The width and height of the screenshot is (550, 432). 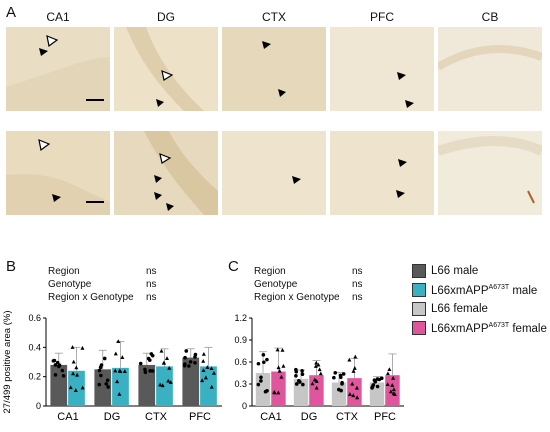 I want to click on legend-item: L66xmAPPA673T male, so click(x=479, y=290).